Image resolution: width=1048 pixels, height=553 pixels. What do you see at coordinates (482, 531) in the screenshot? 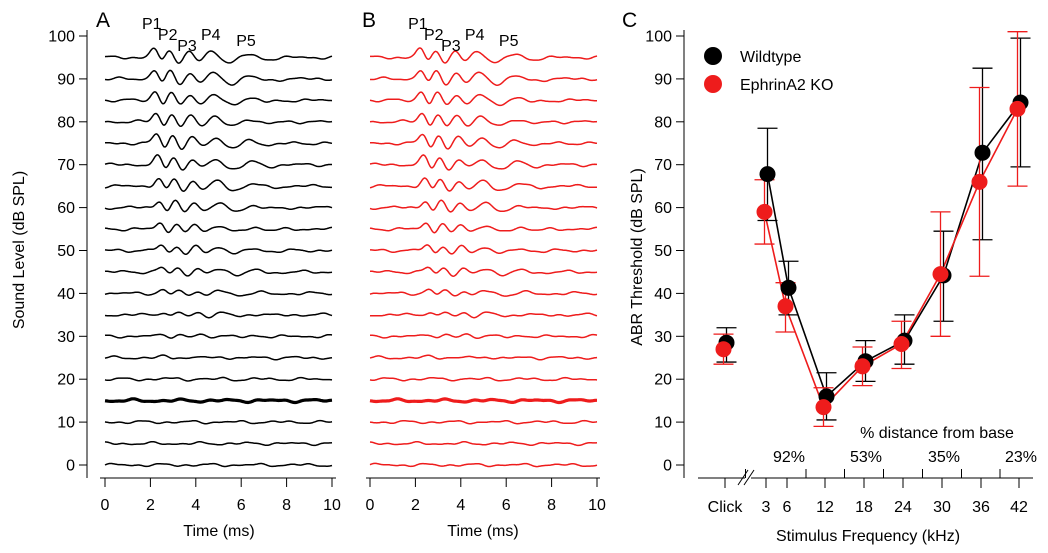
I see `panel-b-x-label: Time (ms)` at bounding box center [482, 531].